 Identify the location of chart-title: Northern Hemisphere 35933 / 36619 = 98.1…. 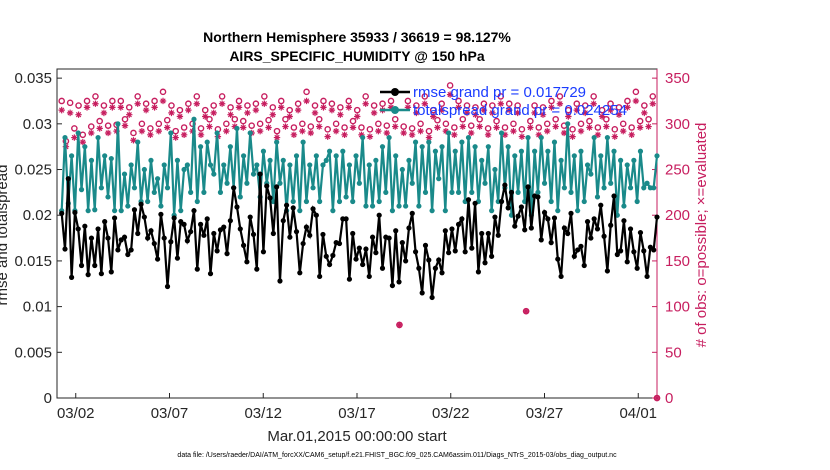
(357, 37).